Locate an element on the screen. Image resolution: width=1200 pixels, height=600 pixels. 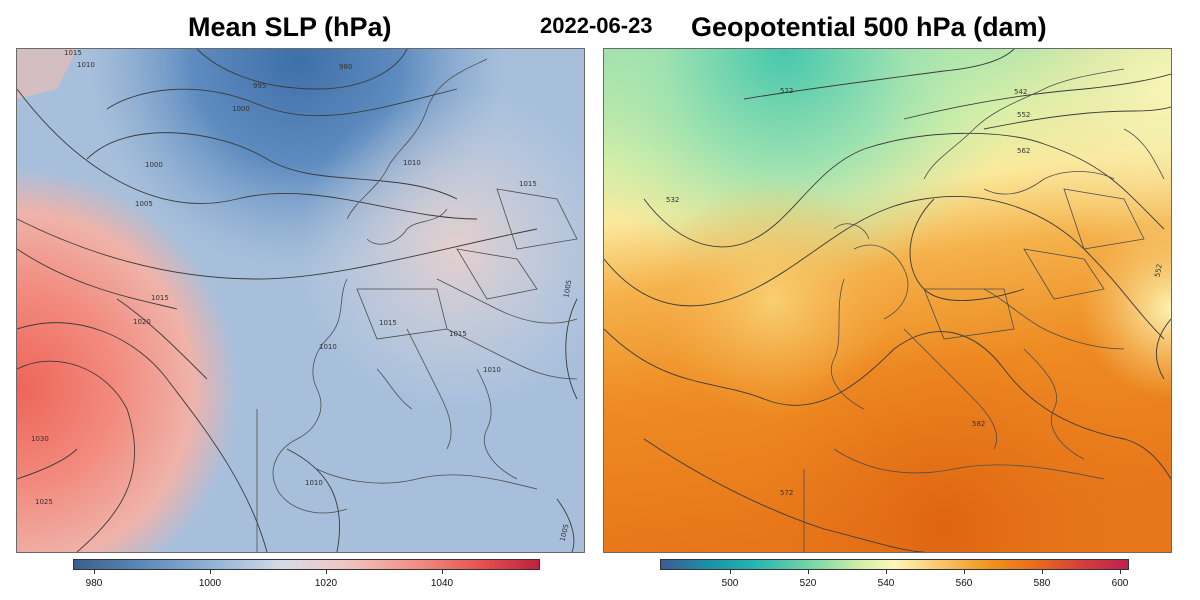
slp-label-10: 1015 is located at coordinates (160, 298).